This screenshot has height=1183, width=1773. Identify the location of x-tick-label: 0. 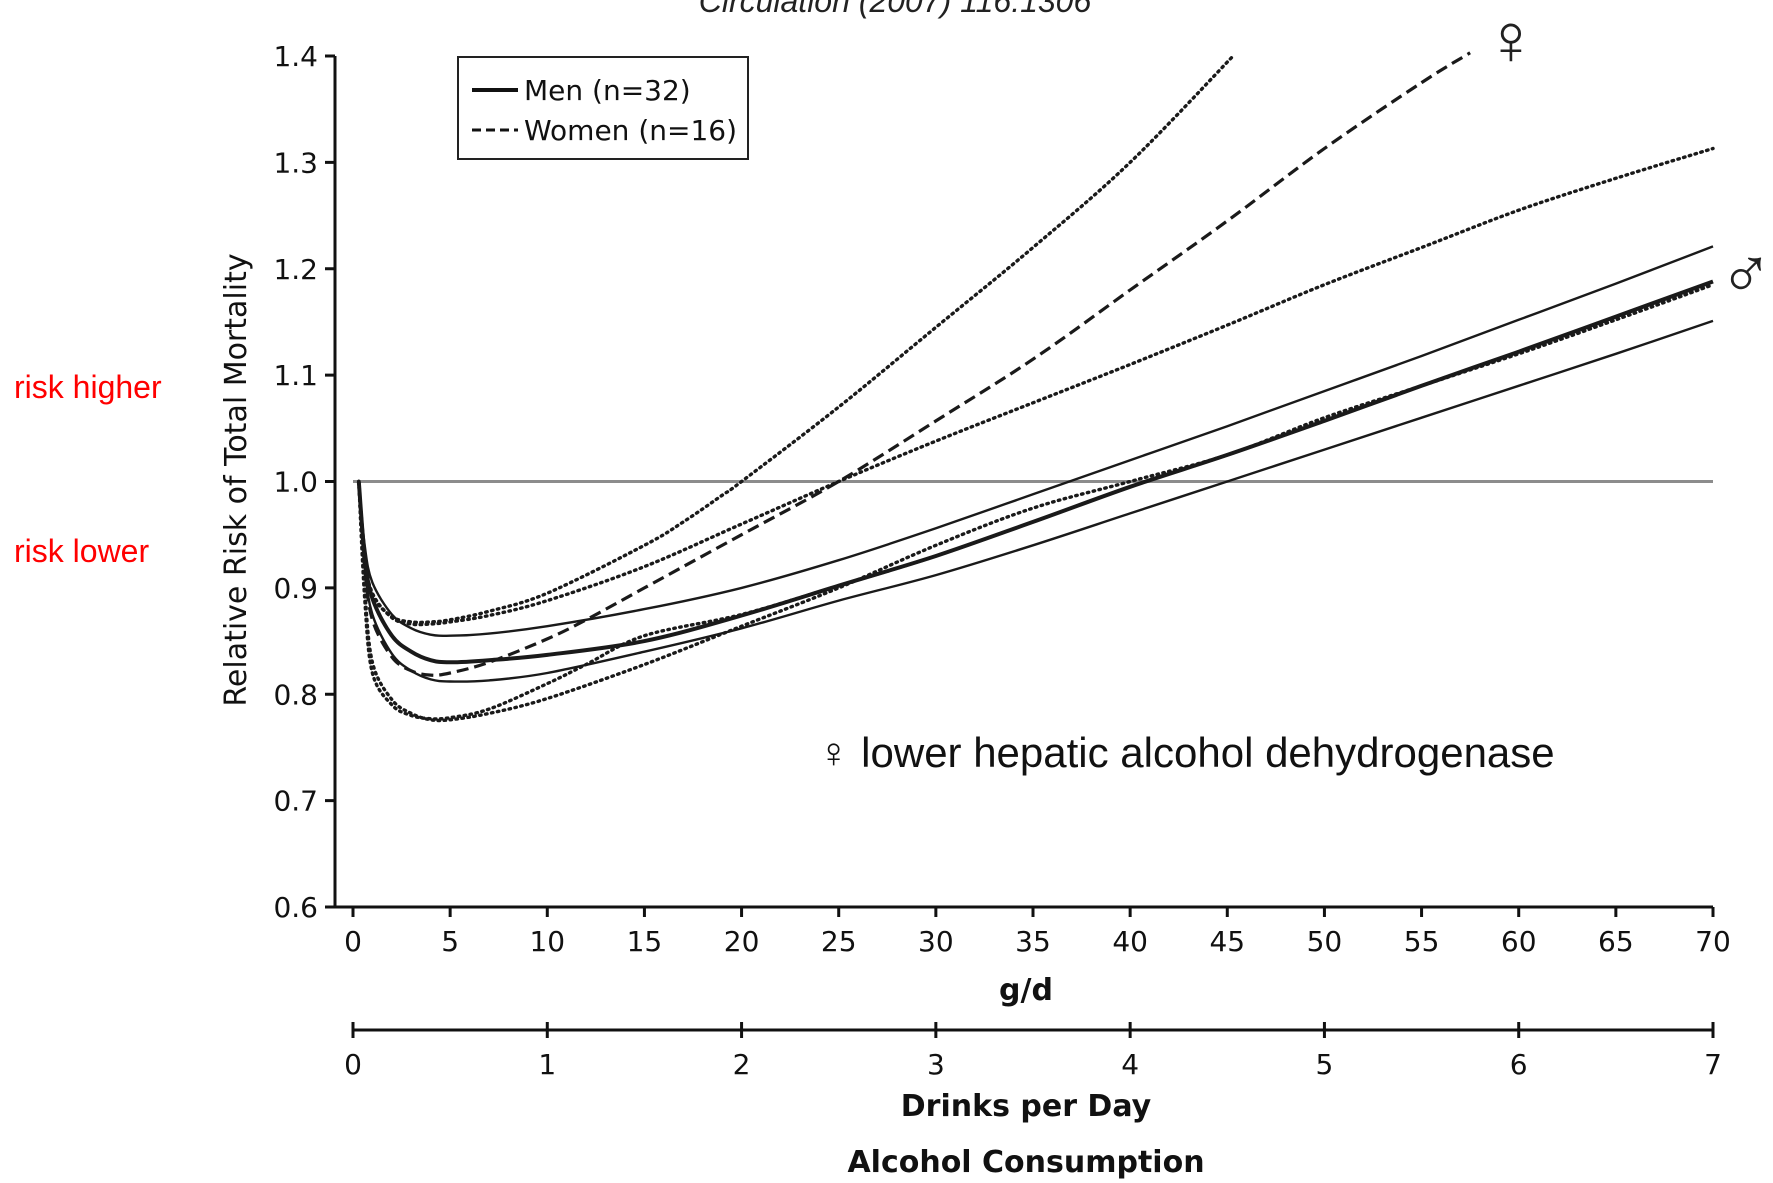
(353, 941).